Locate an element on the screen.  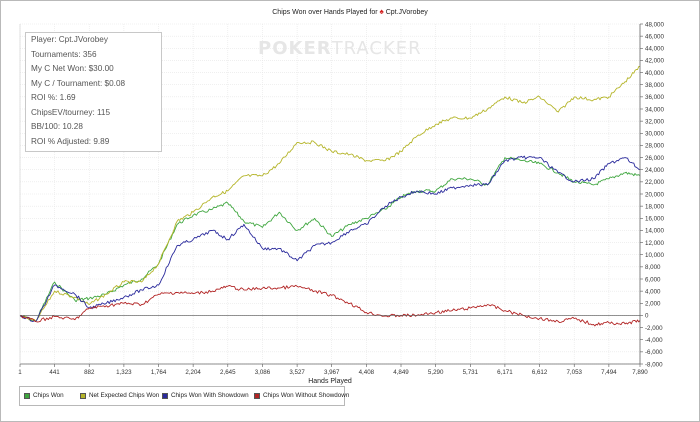
y-tick-label: 6,000 is located at coordinates (653, 279).